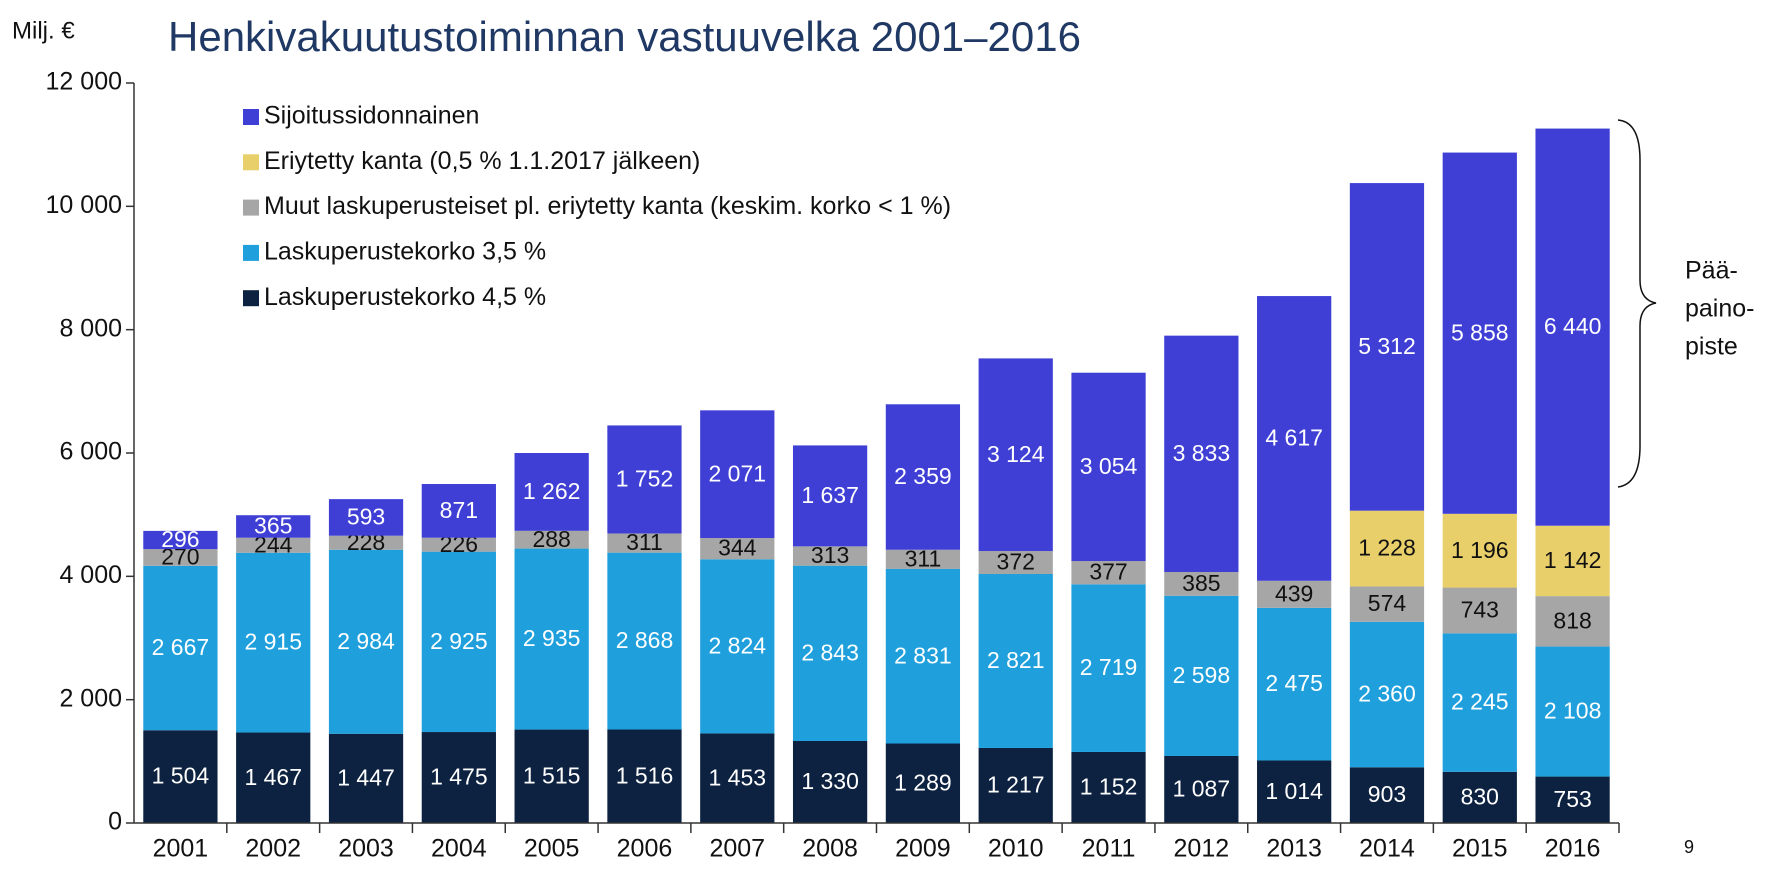  Describe the element at coordinates (1711, 347) in the screenshot. I see `annotation: piste` at that location.